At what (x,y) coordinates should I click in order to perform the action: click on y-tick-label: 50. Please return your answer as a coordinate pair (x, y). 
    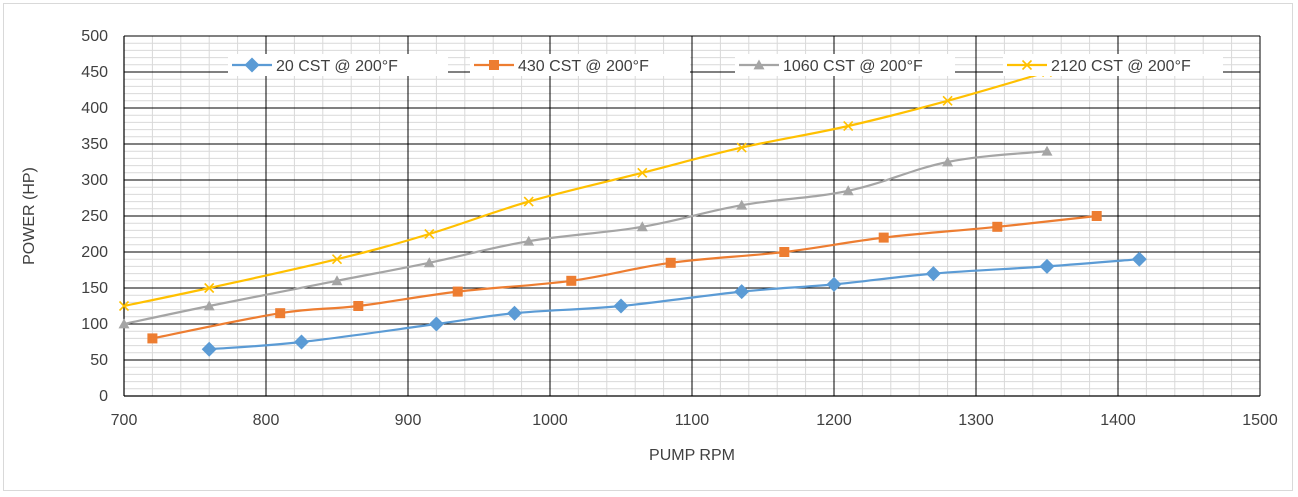
    Looking at the image, I should click on (99, 360).